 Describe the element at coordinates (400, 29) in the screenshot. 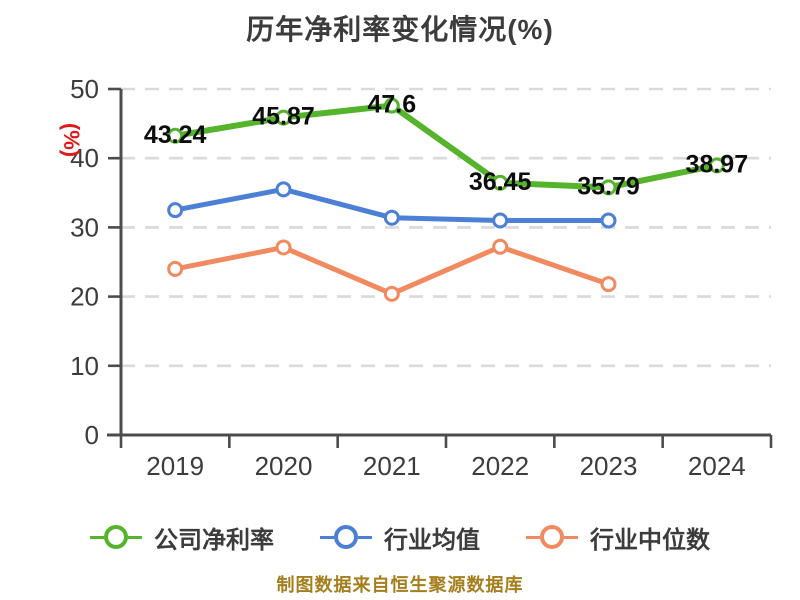

I see `chart-title: 历年净利率变化情况(%)` at that location.